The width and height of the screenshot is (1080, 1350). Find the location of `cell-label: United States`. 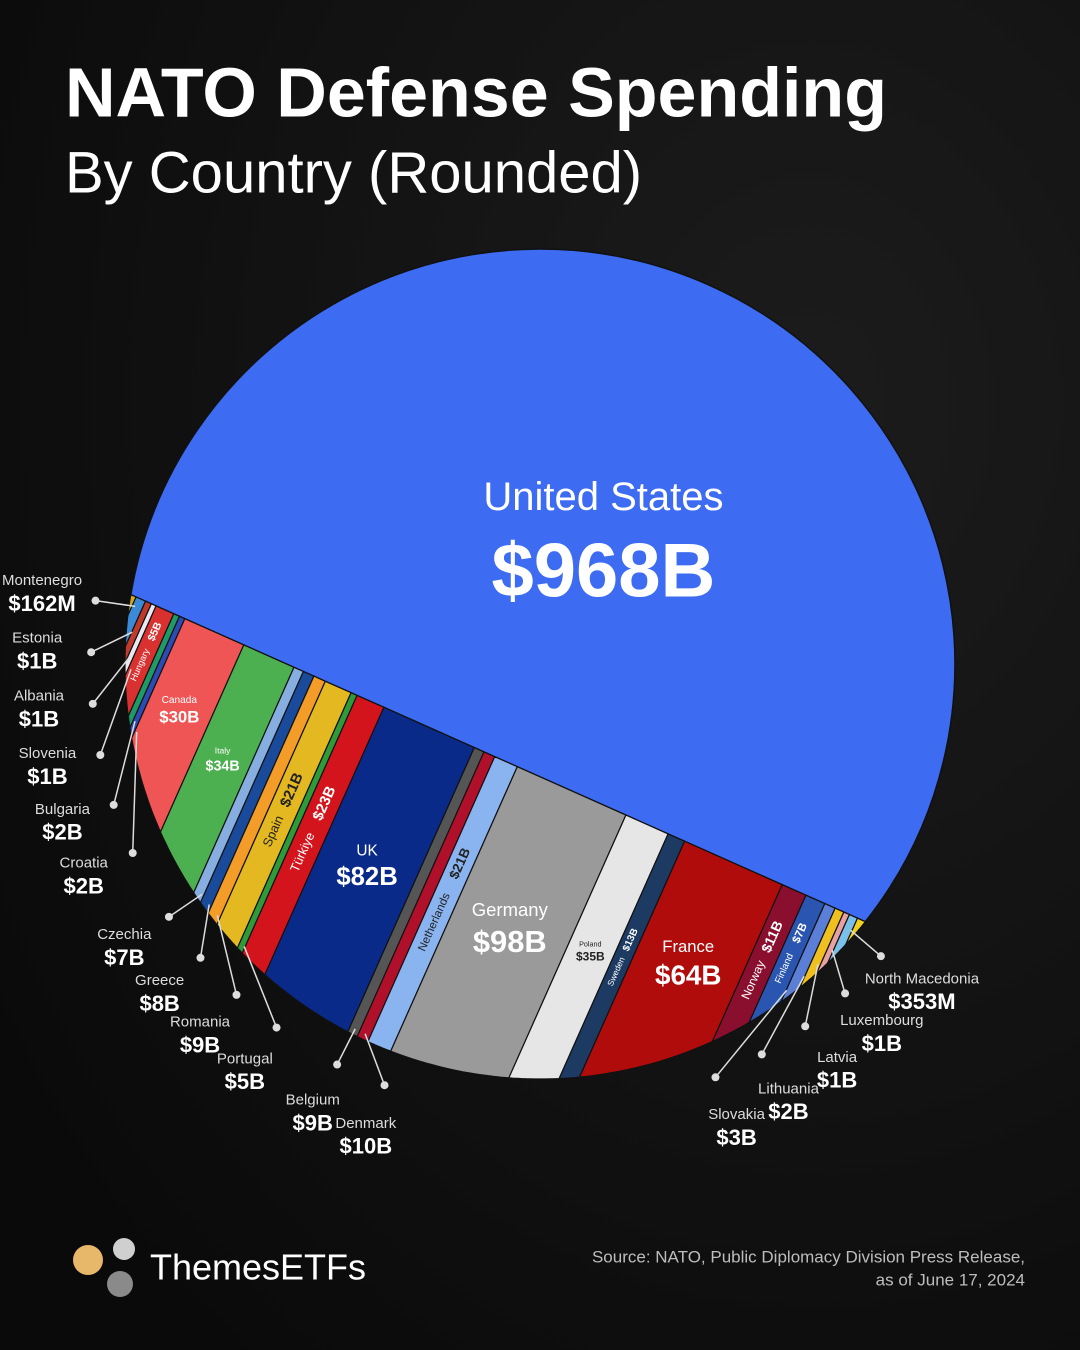

cell-label: United States is located at coordinates (603, 497).